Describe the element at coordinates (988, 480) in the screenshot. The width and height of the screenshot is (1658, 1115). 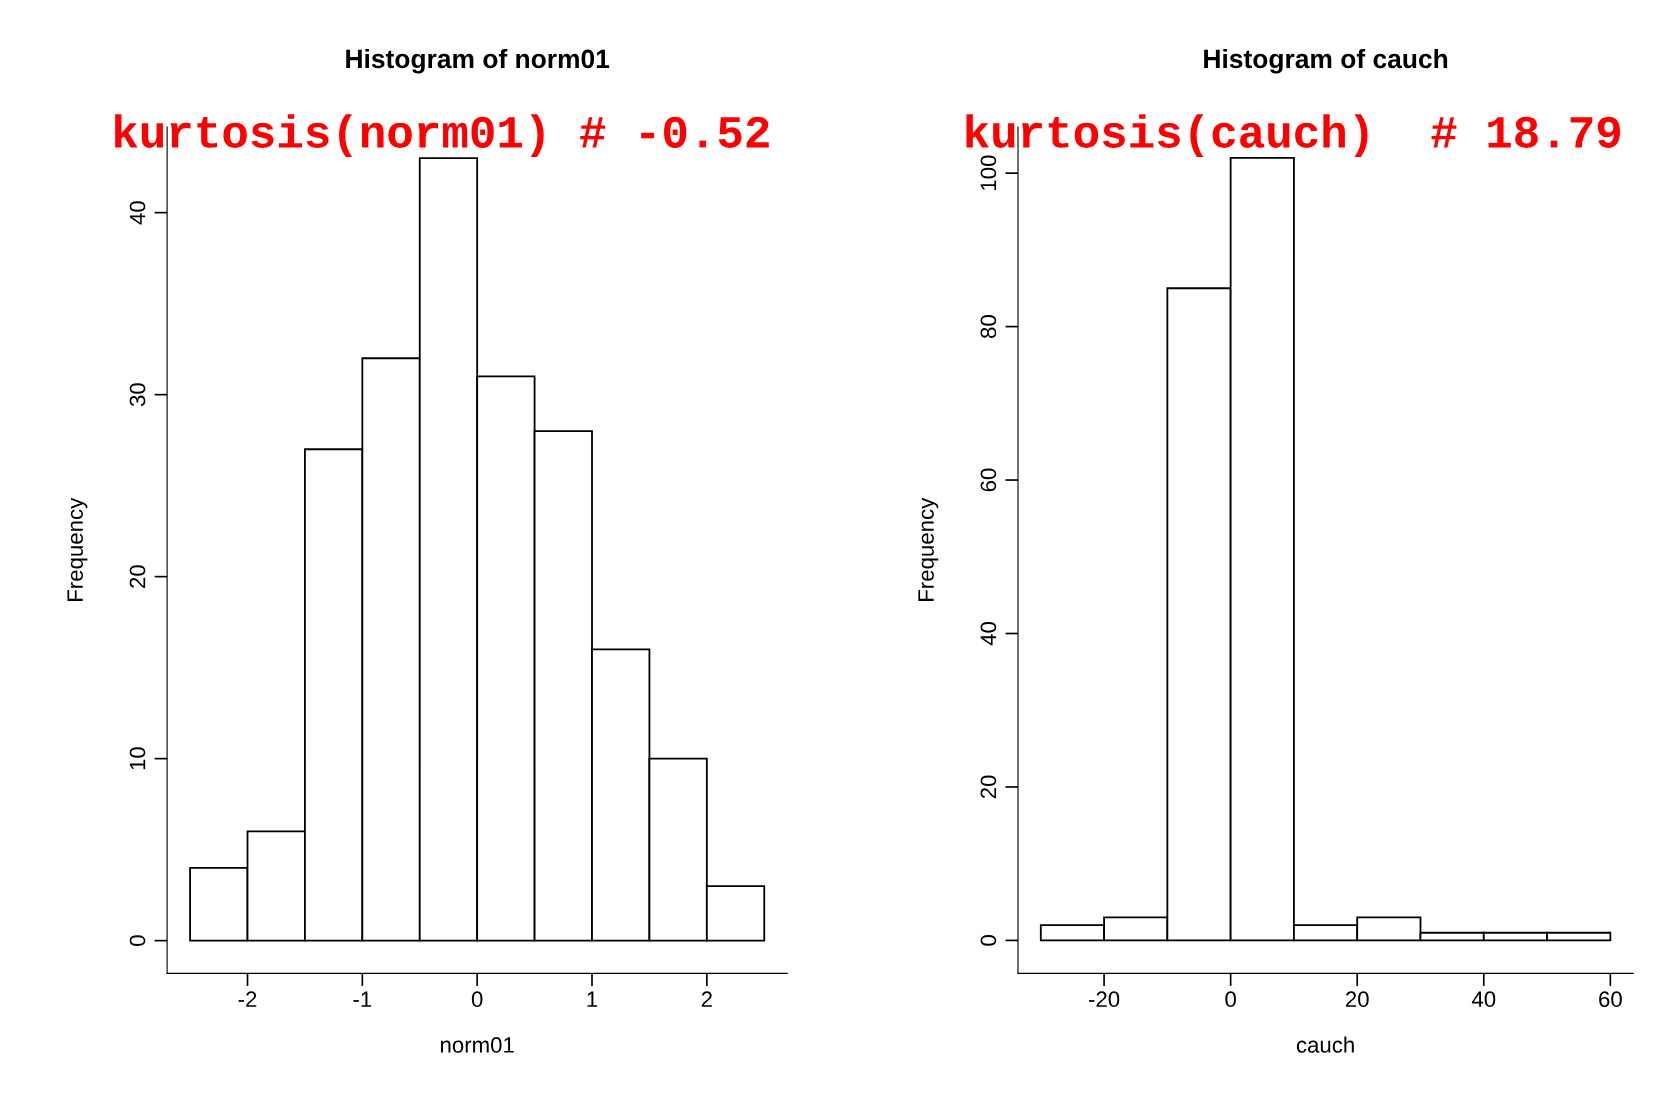
I see `y-tick-label: 60` at that location.